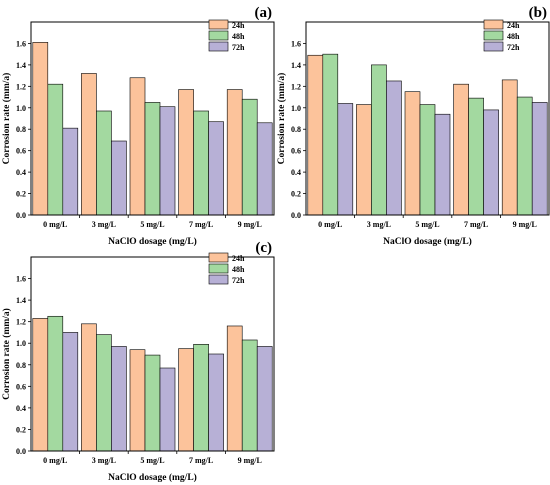 This screenshot has height=485, width=550. What do you see at coordinates (167, 161) in the screenshot?
I see `bar-72h-5mgL` at bounding box center [167, 161].